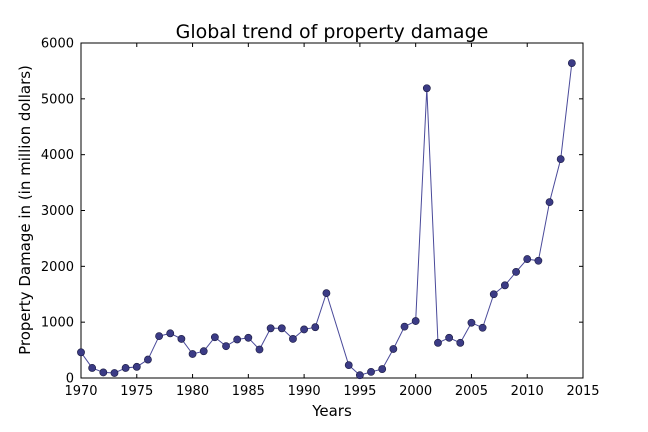 Image resolution: width=648 pixels, height=432 pixels. I want to click on x-tick-label: 1980, so click(192, 391).